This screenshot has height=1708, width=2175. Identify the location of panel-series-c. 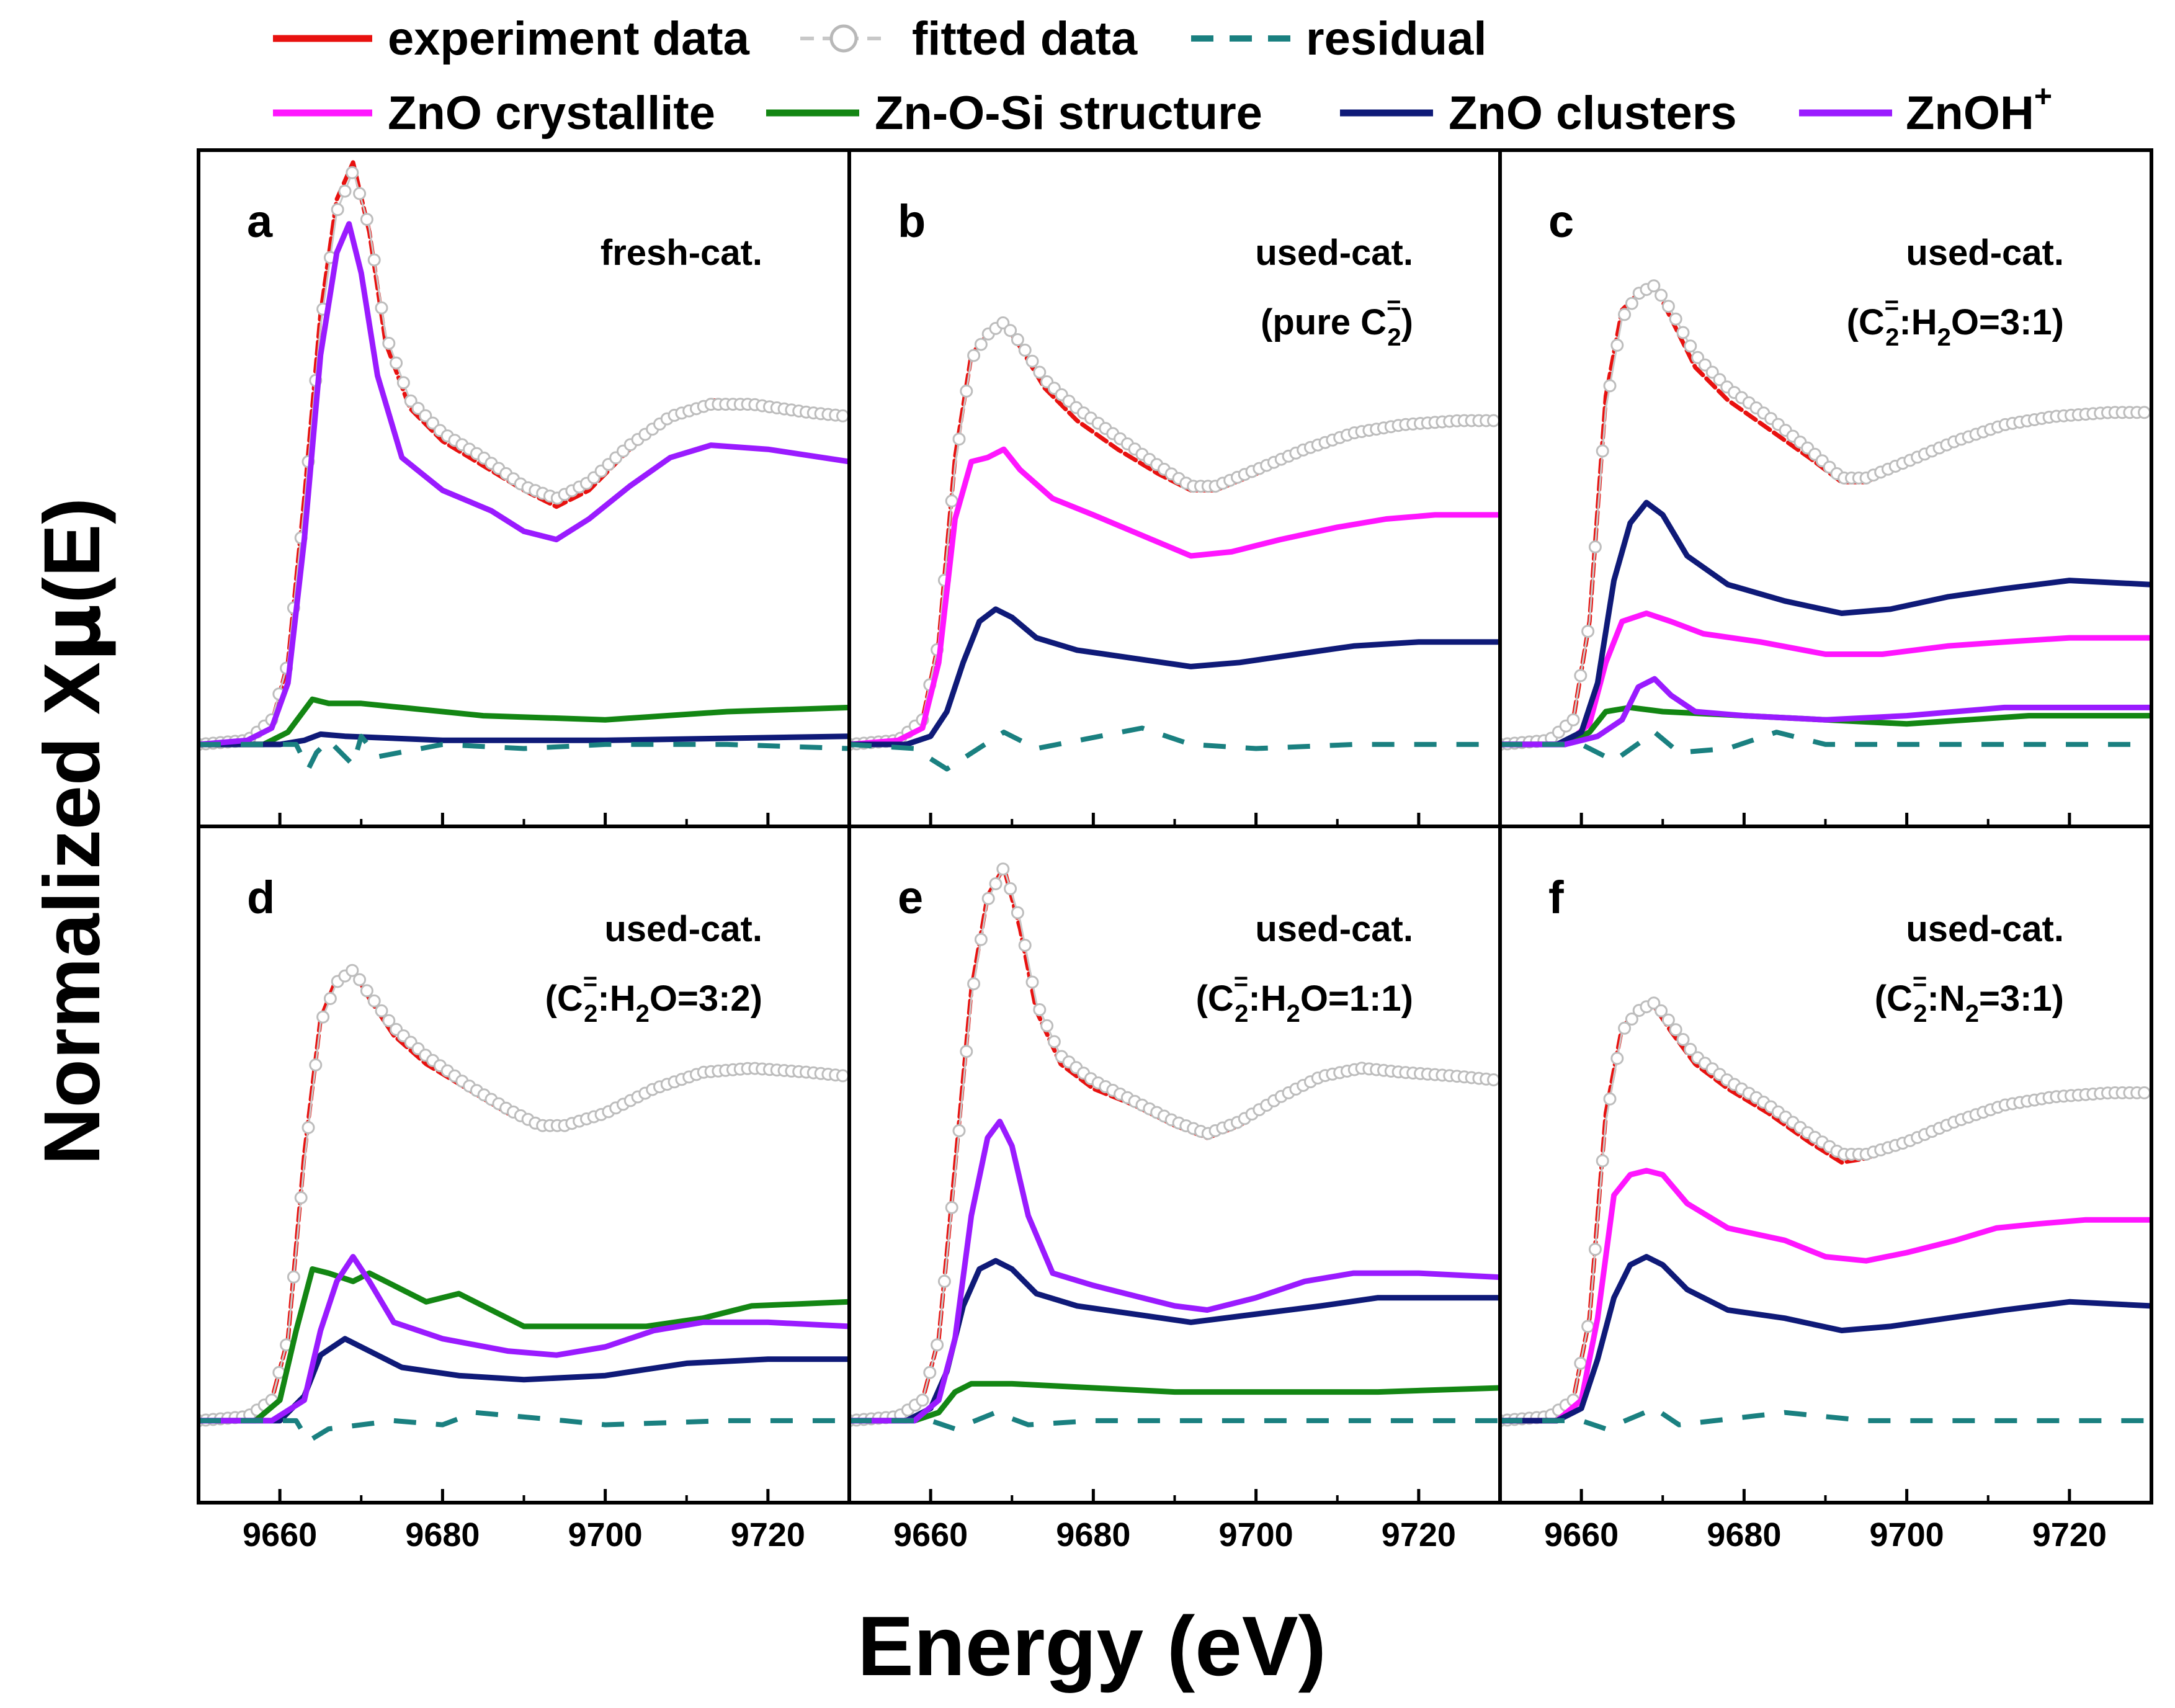
(1825, 521).